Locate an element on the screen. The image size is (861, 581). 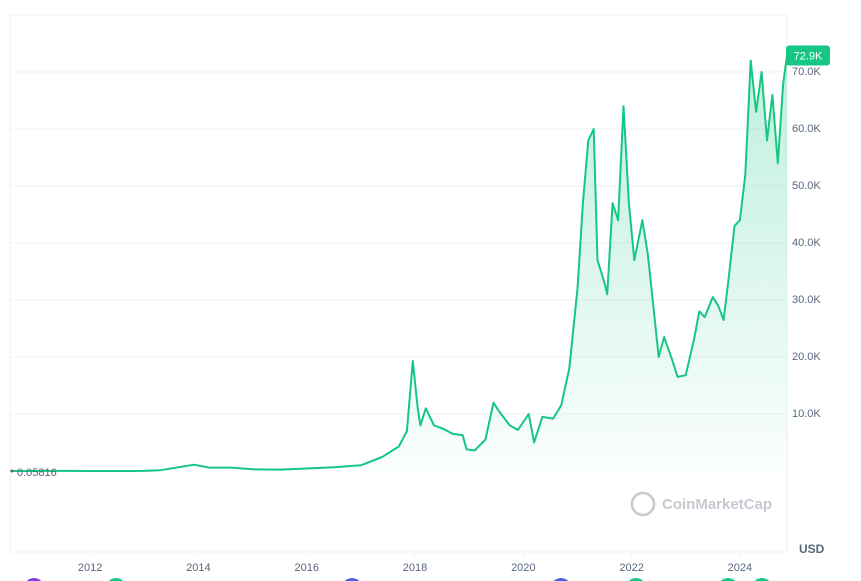
y-tick-label: 30.0K is located at coordinates (806, 300).